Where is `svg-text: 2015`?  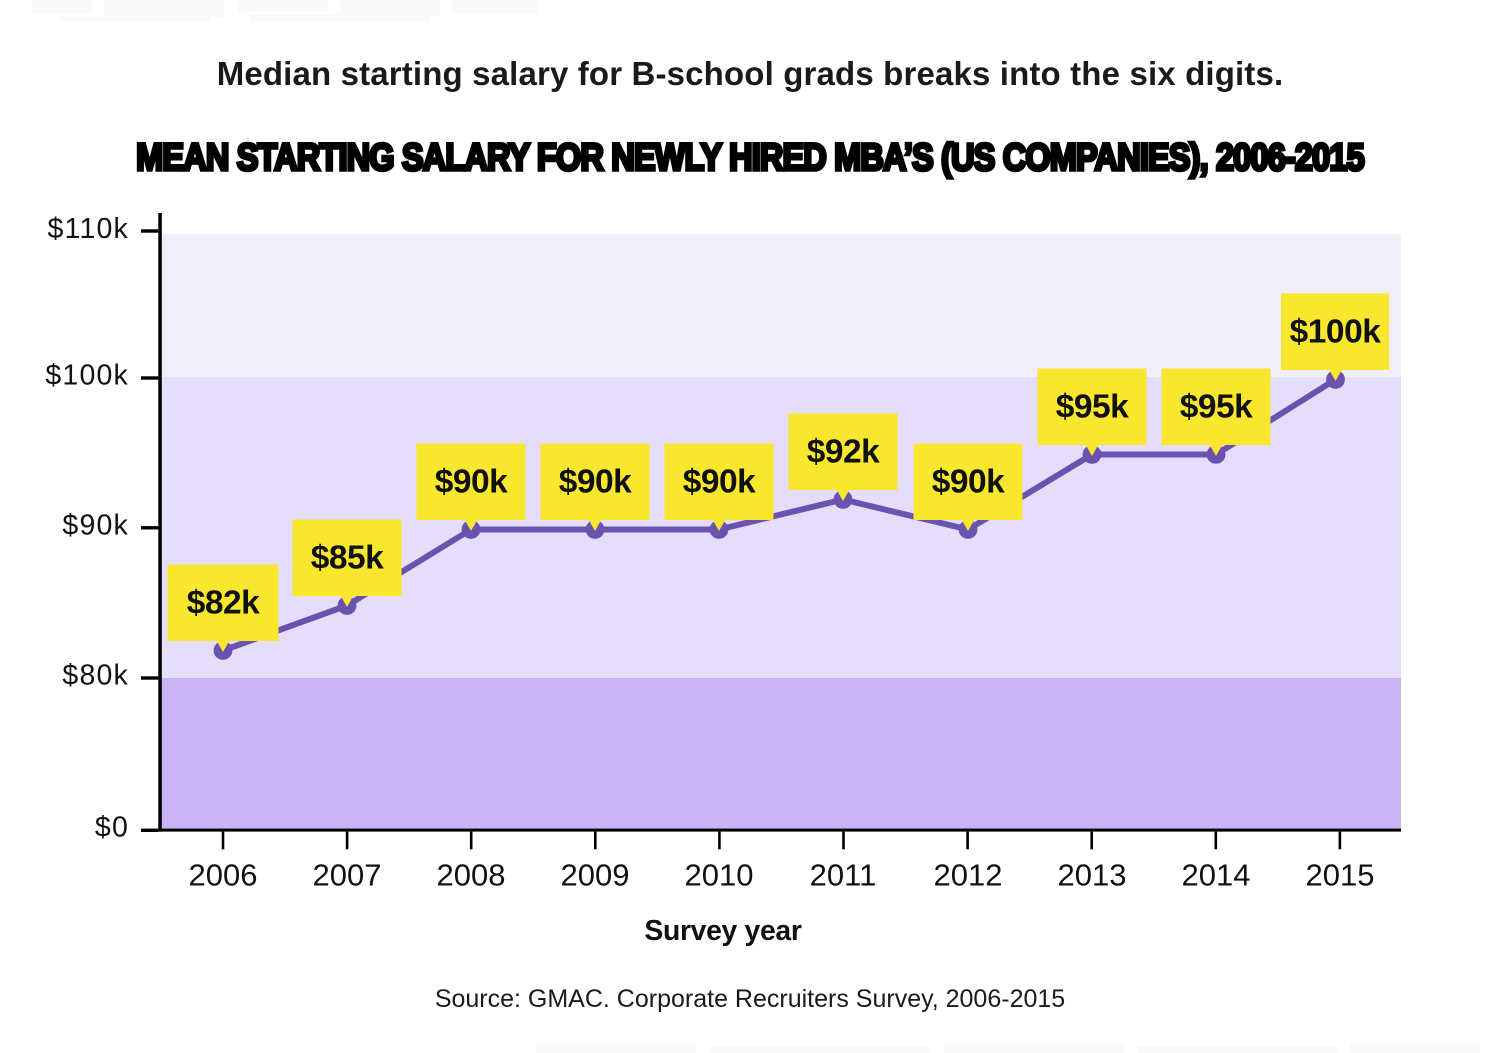 svg-text: 2015 is located at coordinates (1340, 875).